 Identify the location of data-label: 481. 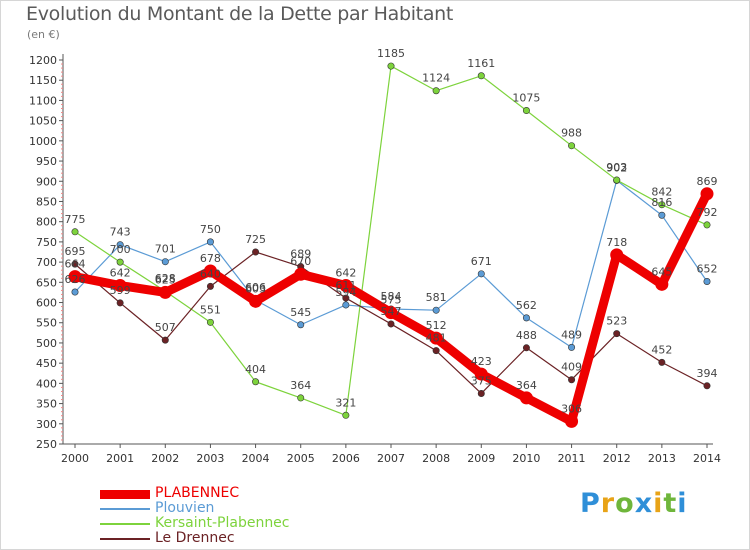
(436, 338).